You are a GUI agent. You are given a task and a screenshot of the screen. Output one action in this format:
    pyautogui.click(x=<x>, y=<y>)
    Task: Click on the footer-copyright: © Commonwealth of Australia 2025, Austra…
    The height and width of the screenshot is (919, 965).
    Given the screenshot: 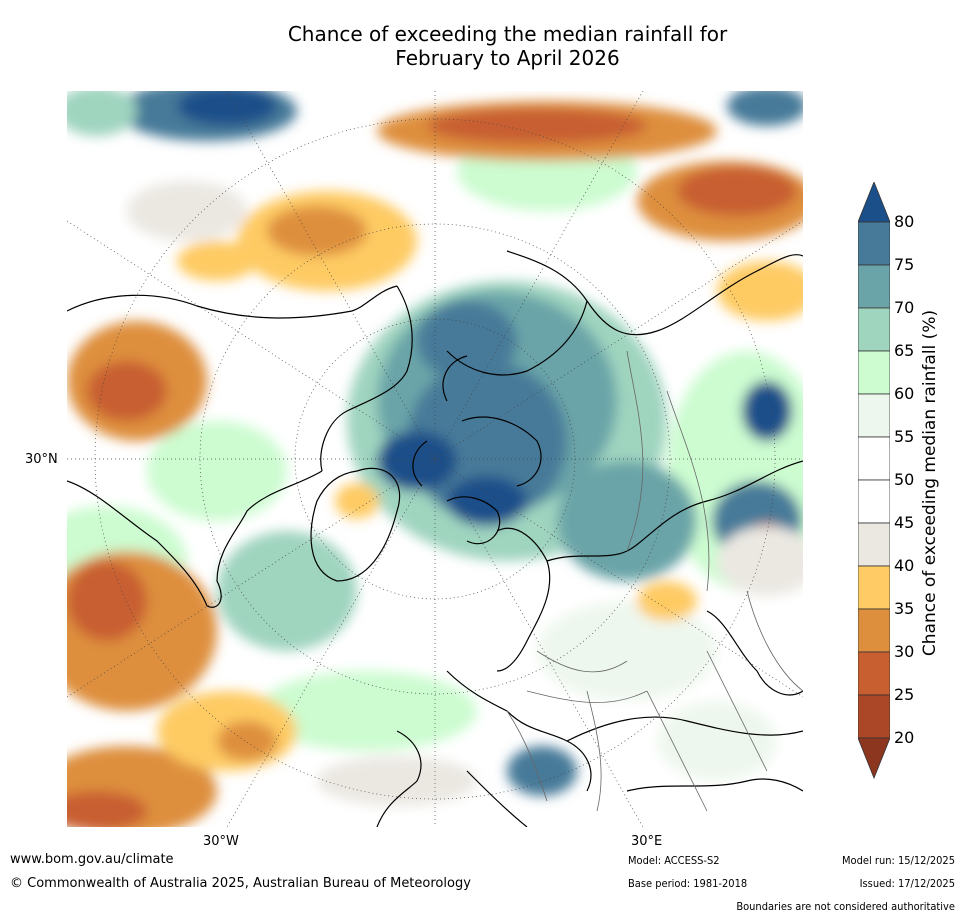 What is the action you would take?
    pyautogui.click(x=240, y=883)
    